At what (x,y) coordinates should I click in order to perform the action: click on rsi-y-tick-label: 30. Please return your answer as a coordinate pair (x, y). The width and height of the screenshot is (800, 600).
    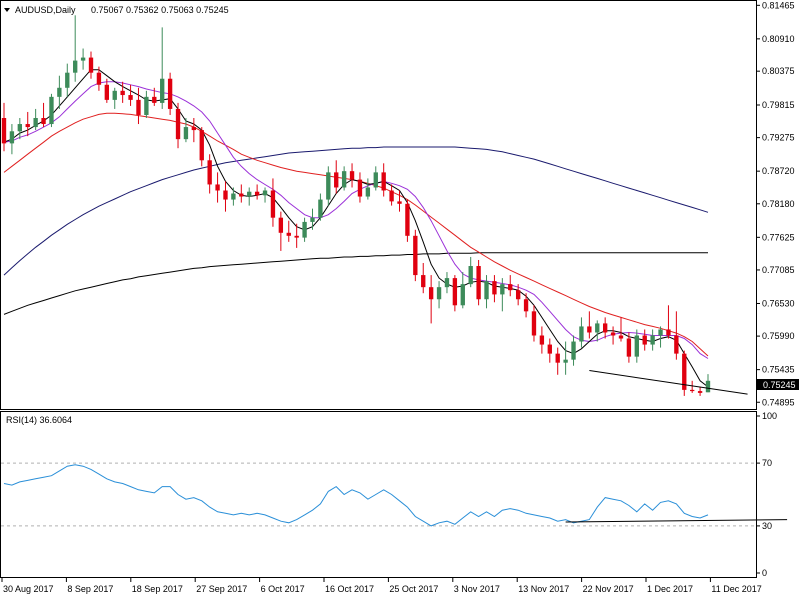
    Looking at the image, I should click on (767, 526).